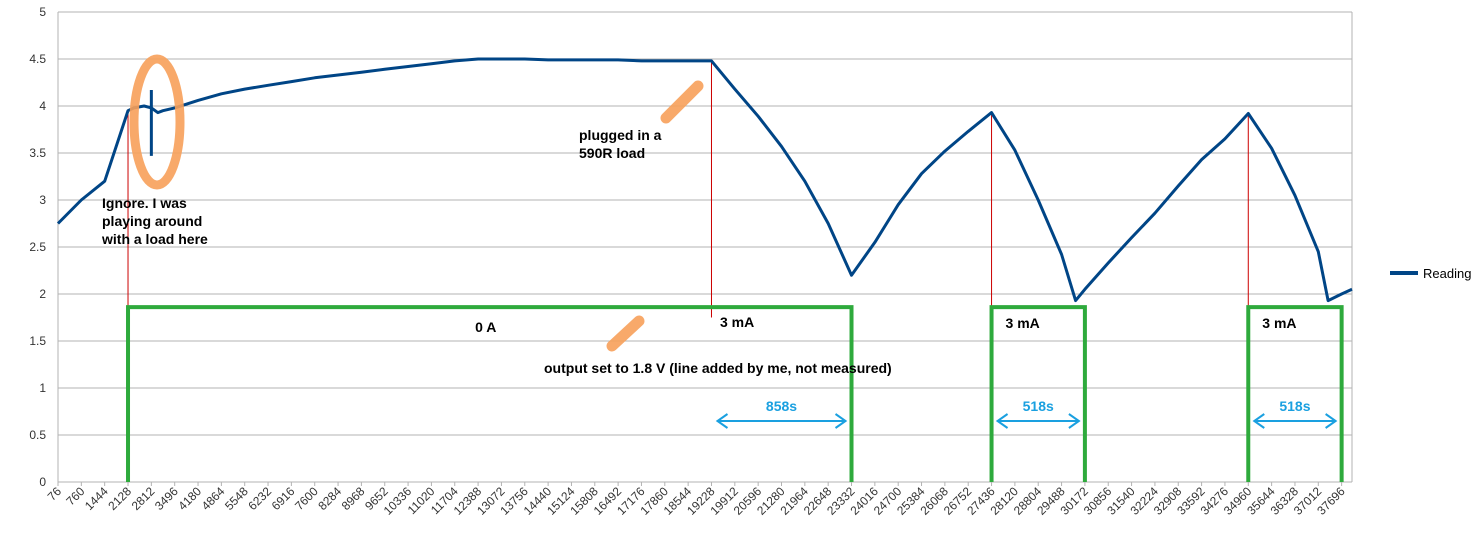  Describe the element at coordinates (37, 341) in the screenshot. I see `y-tick-label-3: 1.5` at that location.